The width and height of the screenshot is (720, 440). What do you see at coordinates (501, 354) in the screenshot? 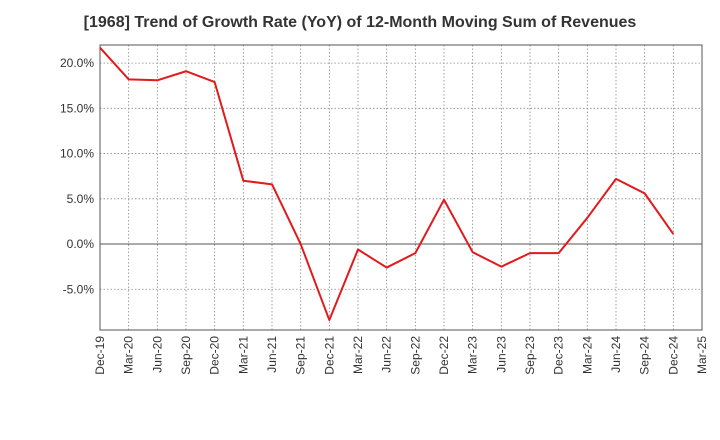
I see `x-tick-label: Jun-23` at bounding box center [501, 354].